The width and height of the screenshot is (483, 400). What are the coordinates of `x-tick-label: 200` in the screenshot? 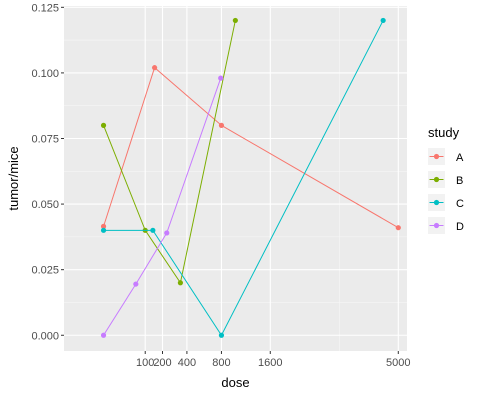 It's located at (162, 363).